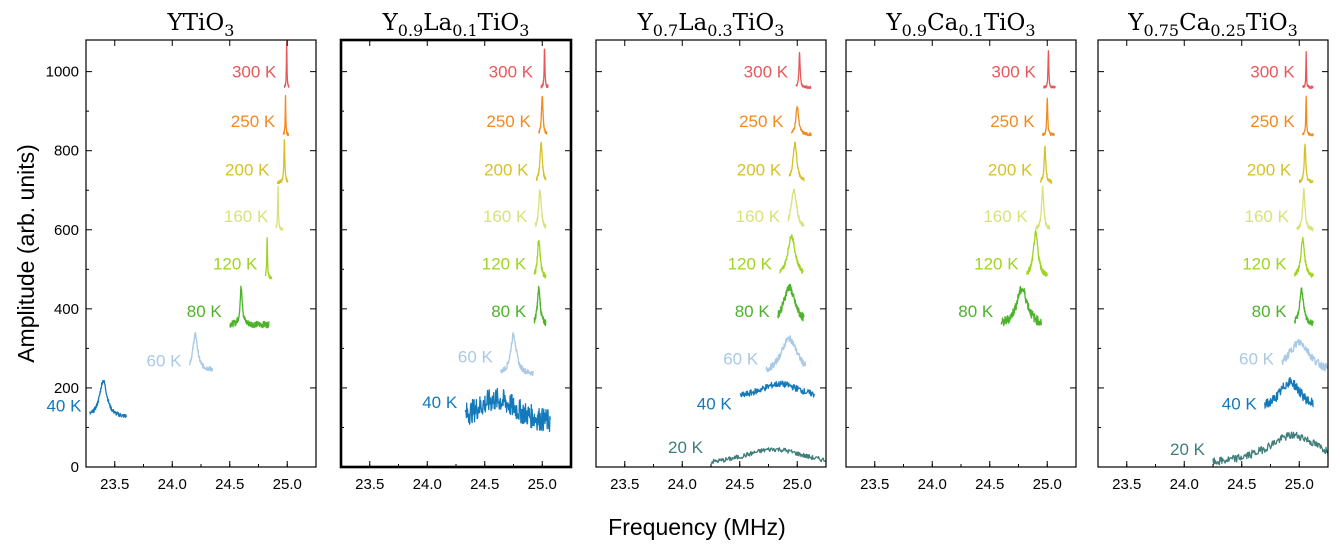 This screenshot has width=1340, height=554. I want to click on series-line-20K, so click(1270, 448).